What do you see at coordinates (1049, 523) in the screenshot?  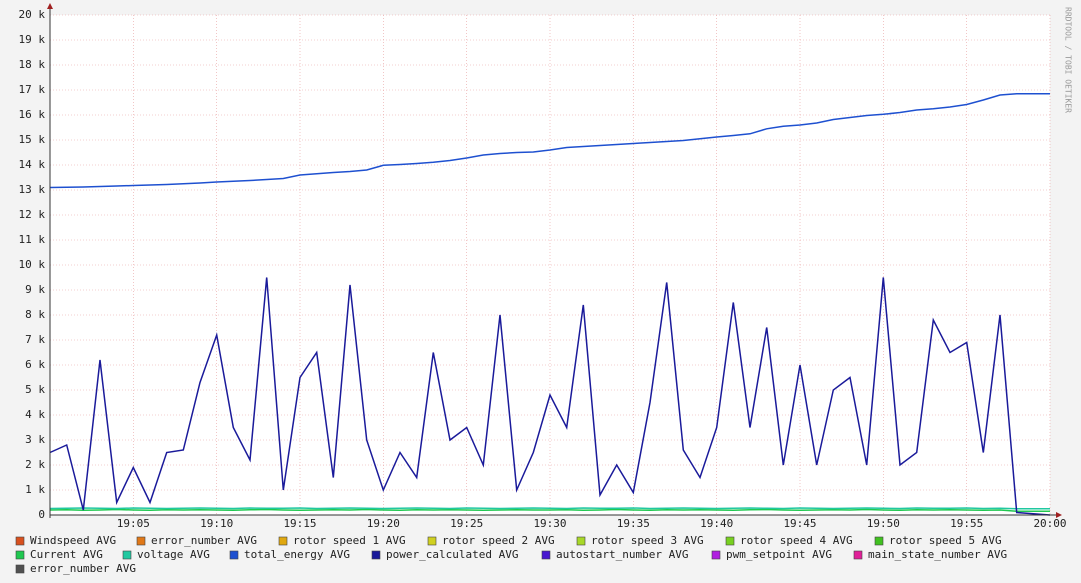 I see `x-tick-label: 20:00` at bounding box center [1049, 523].